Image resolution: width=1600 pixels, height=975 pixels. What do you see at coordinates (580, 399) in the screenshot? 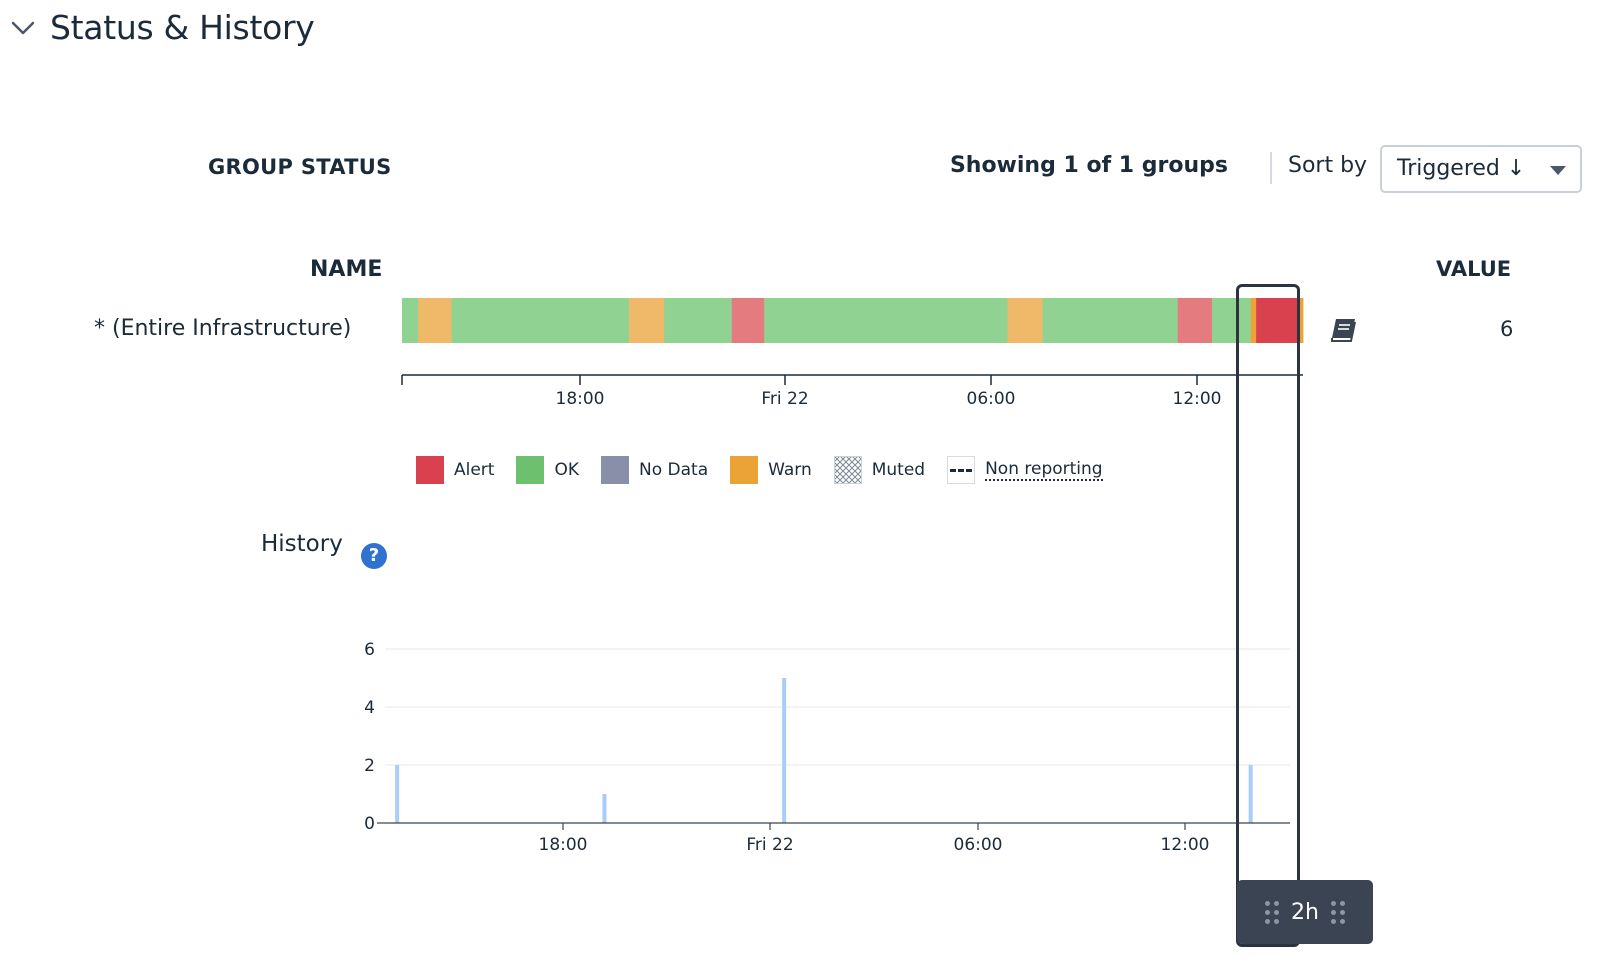
I see `timeline-tick-label: 18:00` at bounding box center [580, 399].